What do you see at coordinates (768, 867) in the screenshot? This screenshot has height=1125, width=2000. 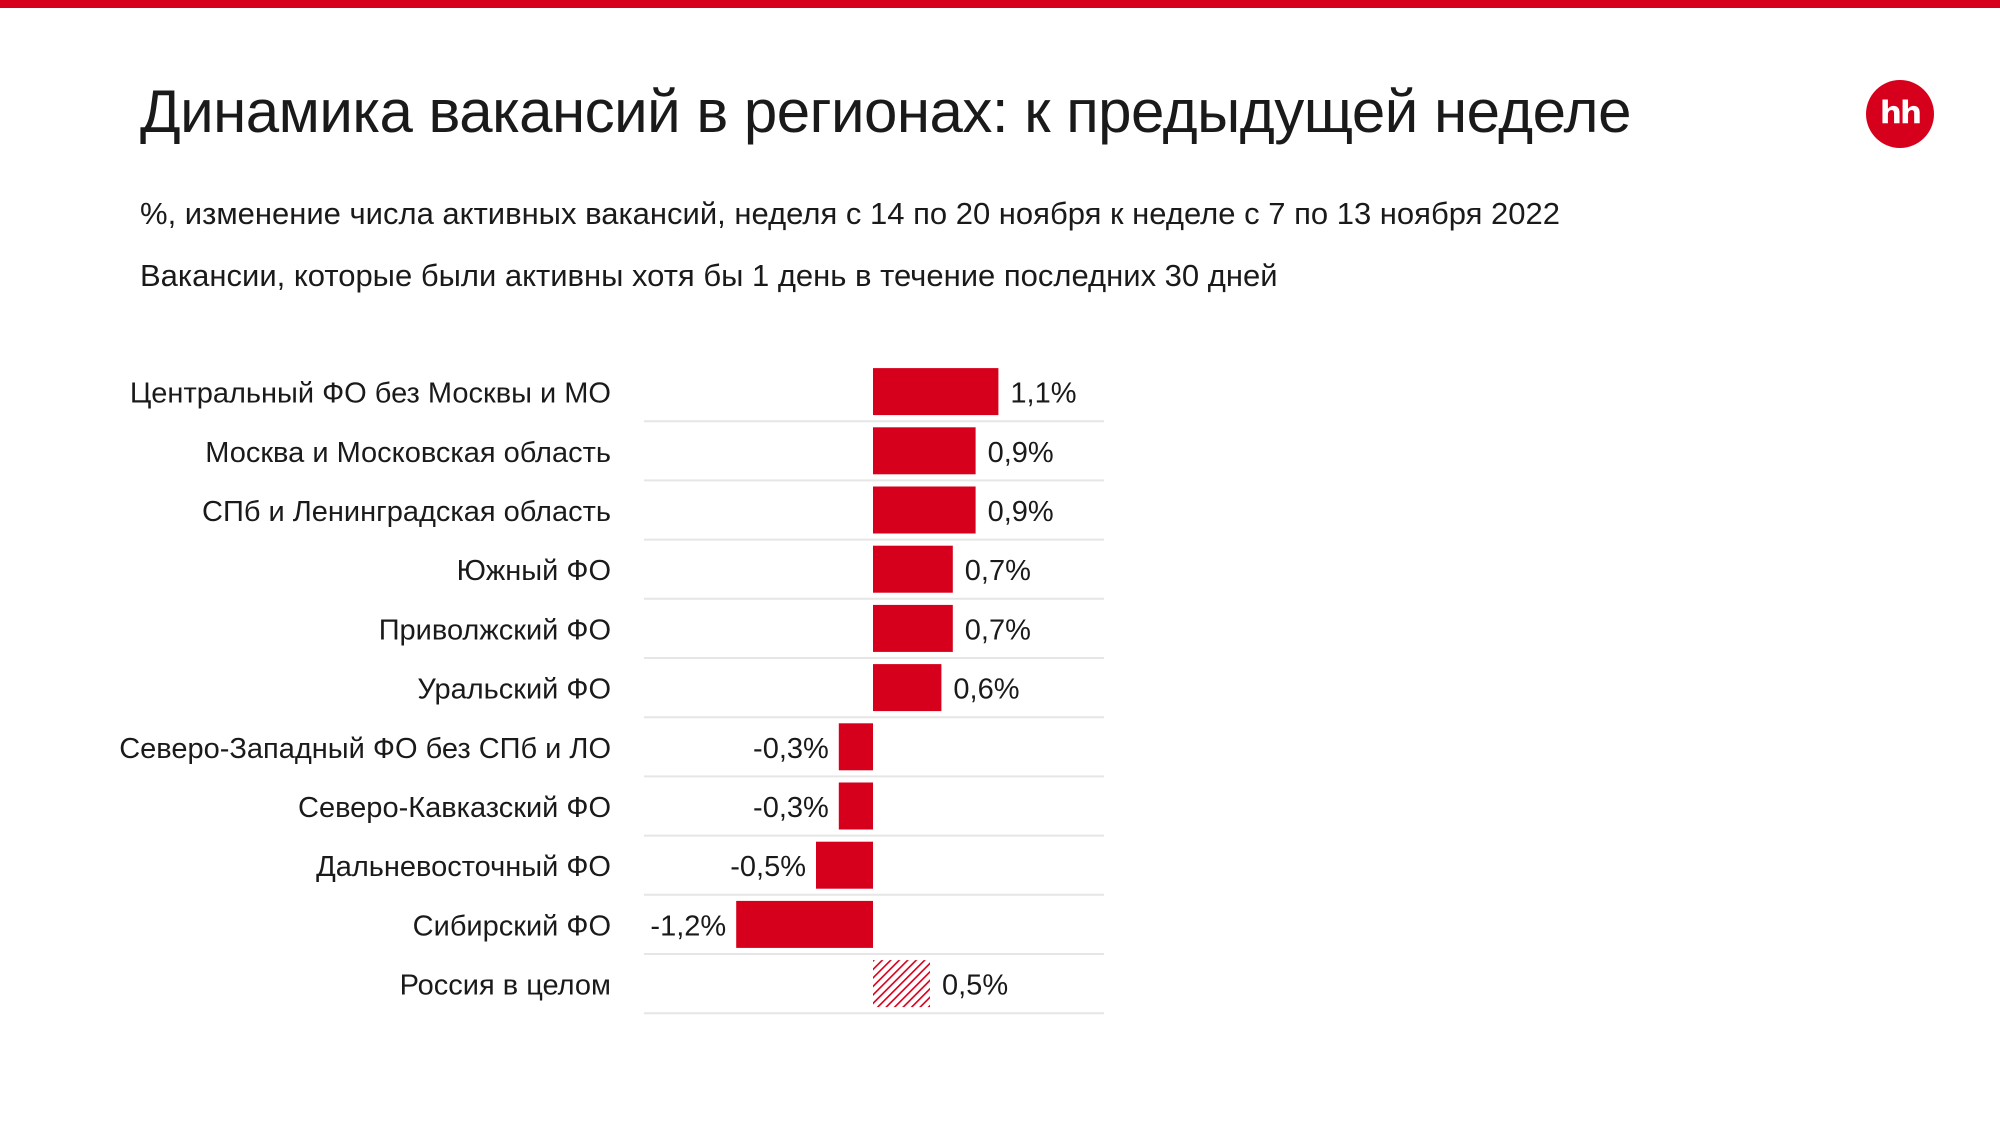 I see `value-label: -0,5%` at bounding box center [768, 867].